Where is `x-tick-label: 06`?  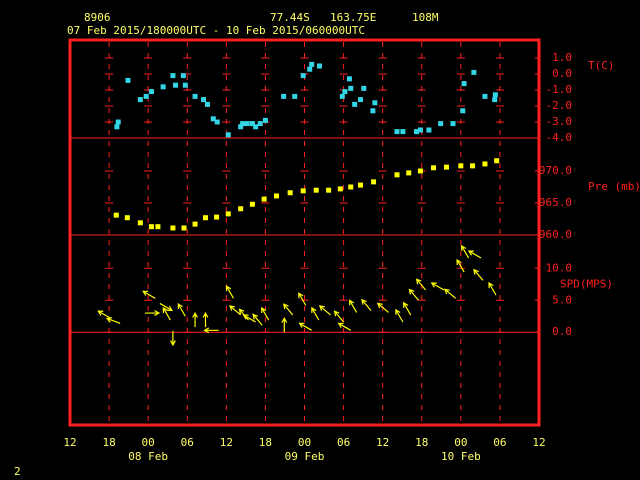 x-tick-label: 06 is located at coordinates (499, 442).